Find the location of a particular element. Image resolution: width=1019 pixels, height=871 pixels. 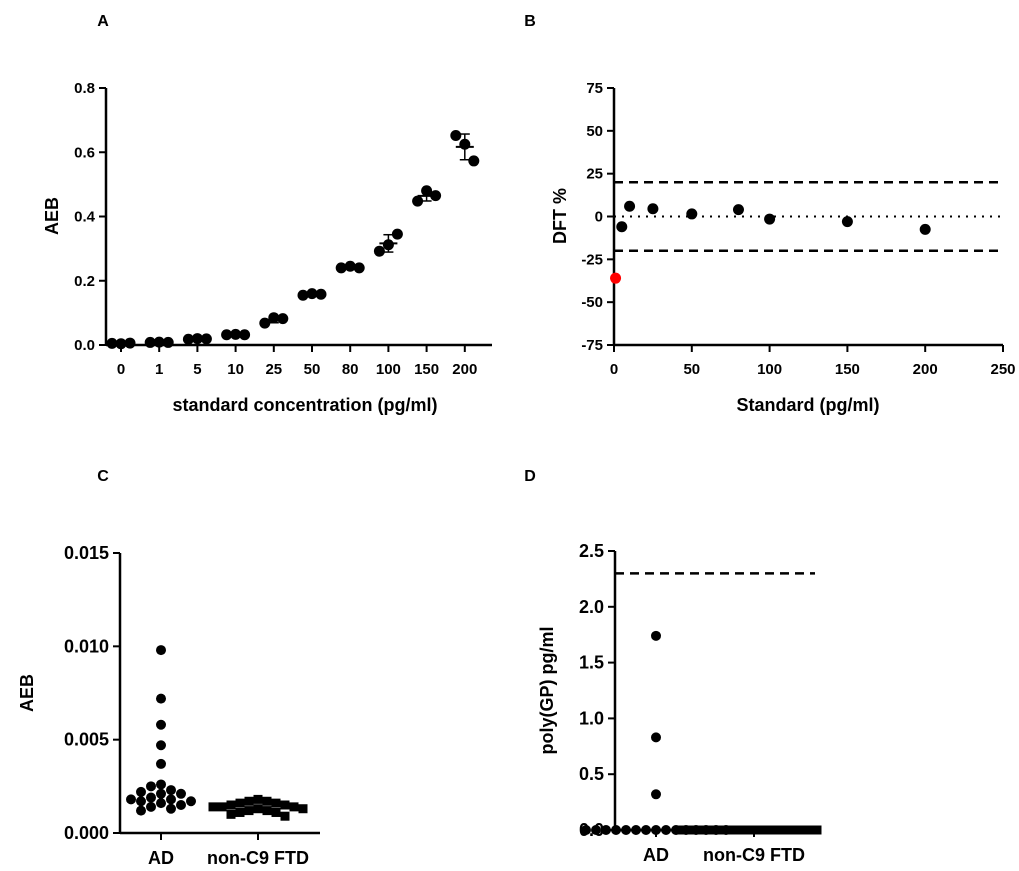

y-axis-title: DFT % is located at coordinates (560, 216).